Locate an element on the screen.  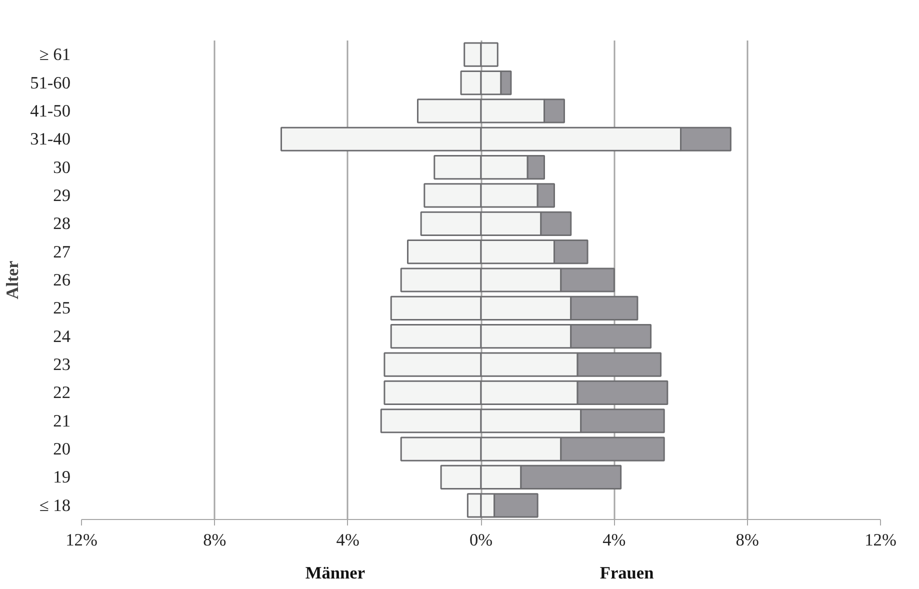
y-tick-label: 27 is located at coordinates (62, 252).